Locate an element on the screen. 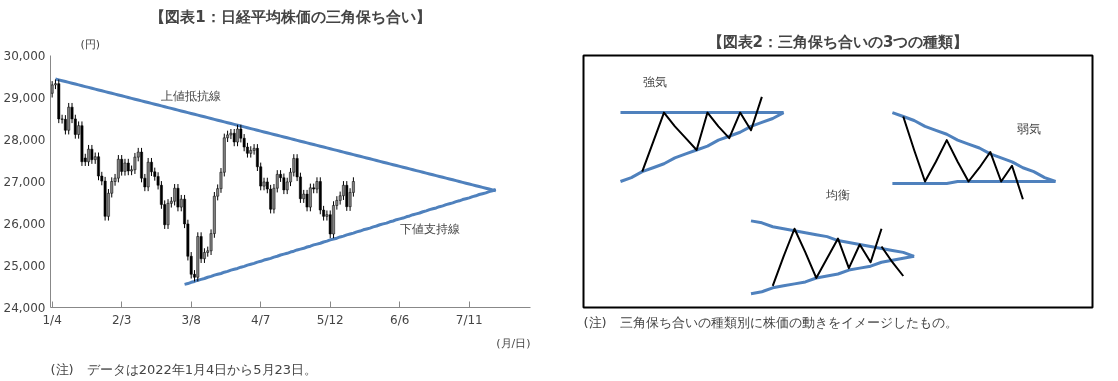  chart-title: 【図表2：三角保ち合いの3つの種類】 is located at coordinates (838, 41).